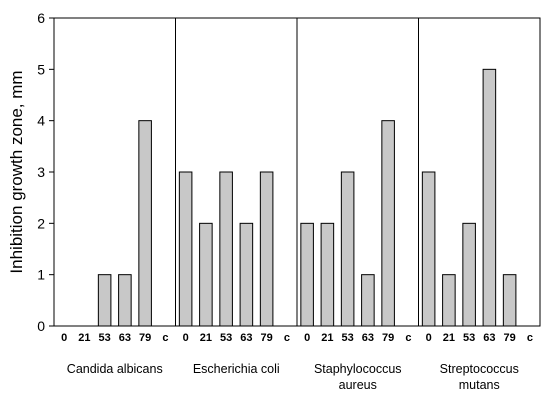 This screenshot has width=550, height=403. Describe the element at coordinates (41, 326) in the screenshot. I see `y-tick-label: 0` at that location.